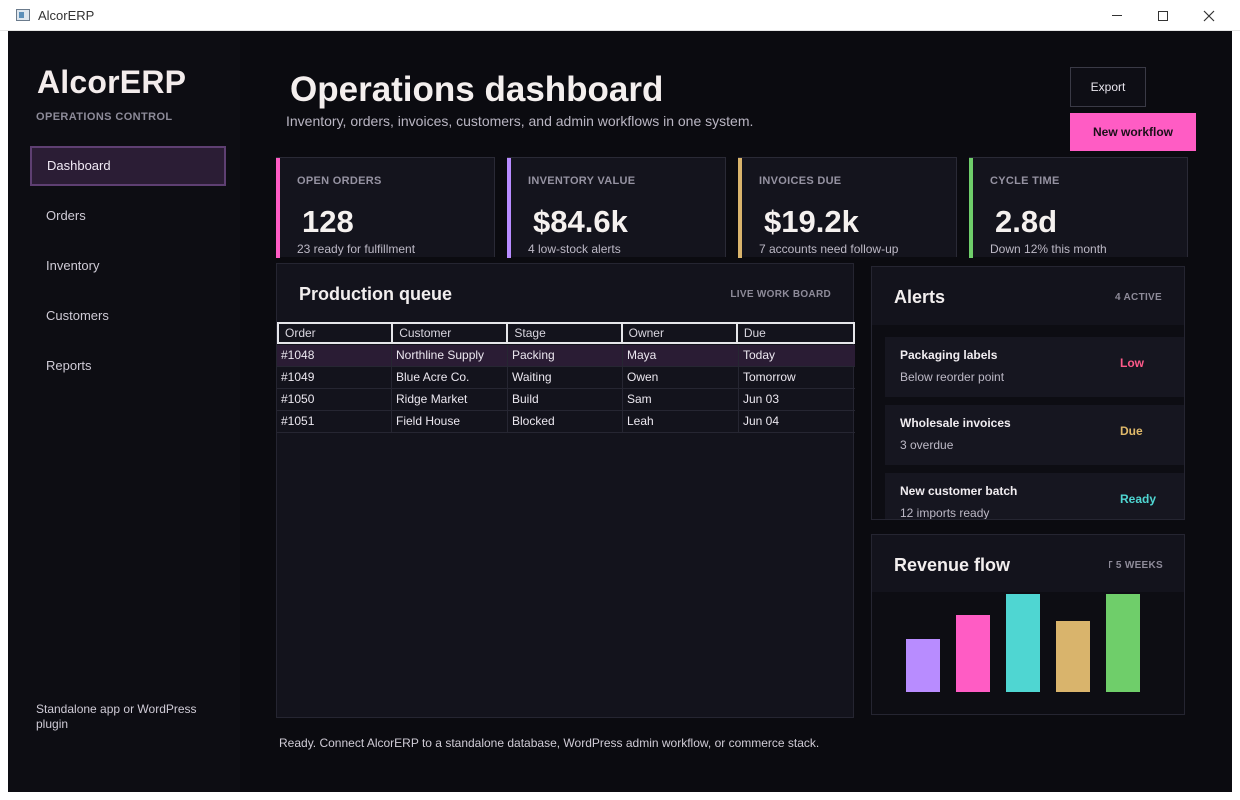  I want to click on column-header-stage: Stage, so click(565, 333).